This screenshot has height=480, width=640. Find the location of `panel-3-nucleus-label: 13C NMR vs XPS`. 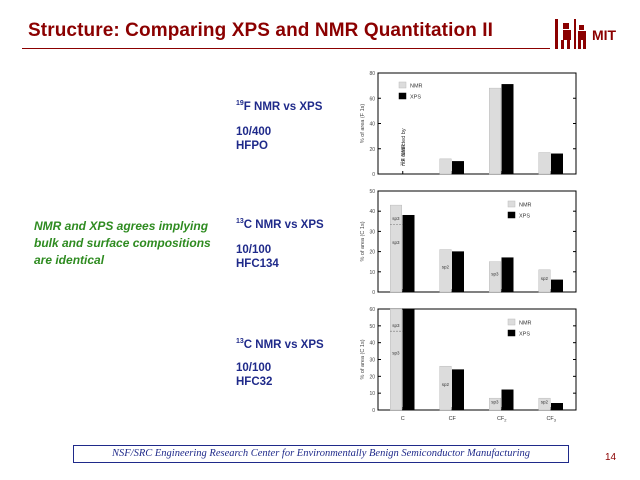

panel-3-nucleus-label: 13C NMR vs XPS is located at coordinates (280, 343).